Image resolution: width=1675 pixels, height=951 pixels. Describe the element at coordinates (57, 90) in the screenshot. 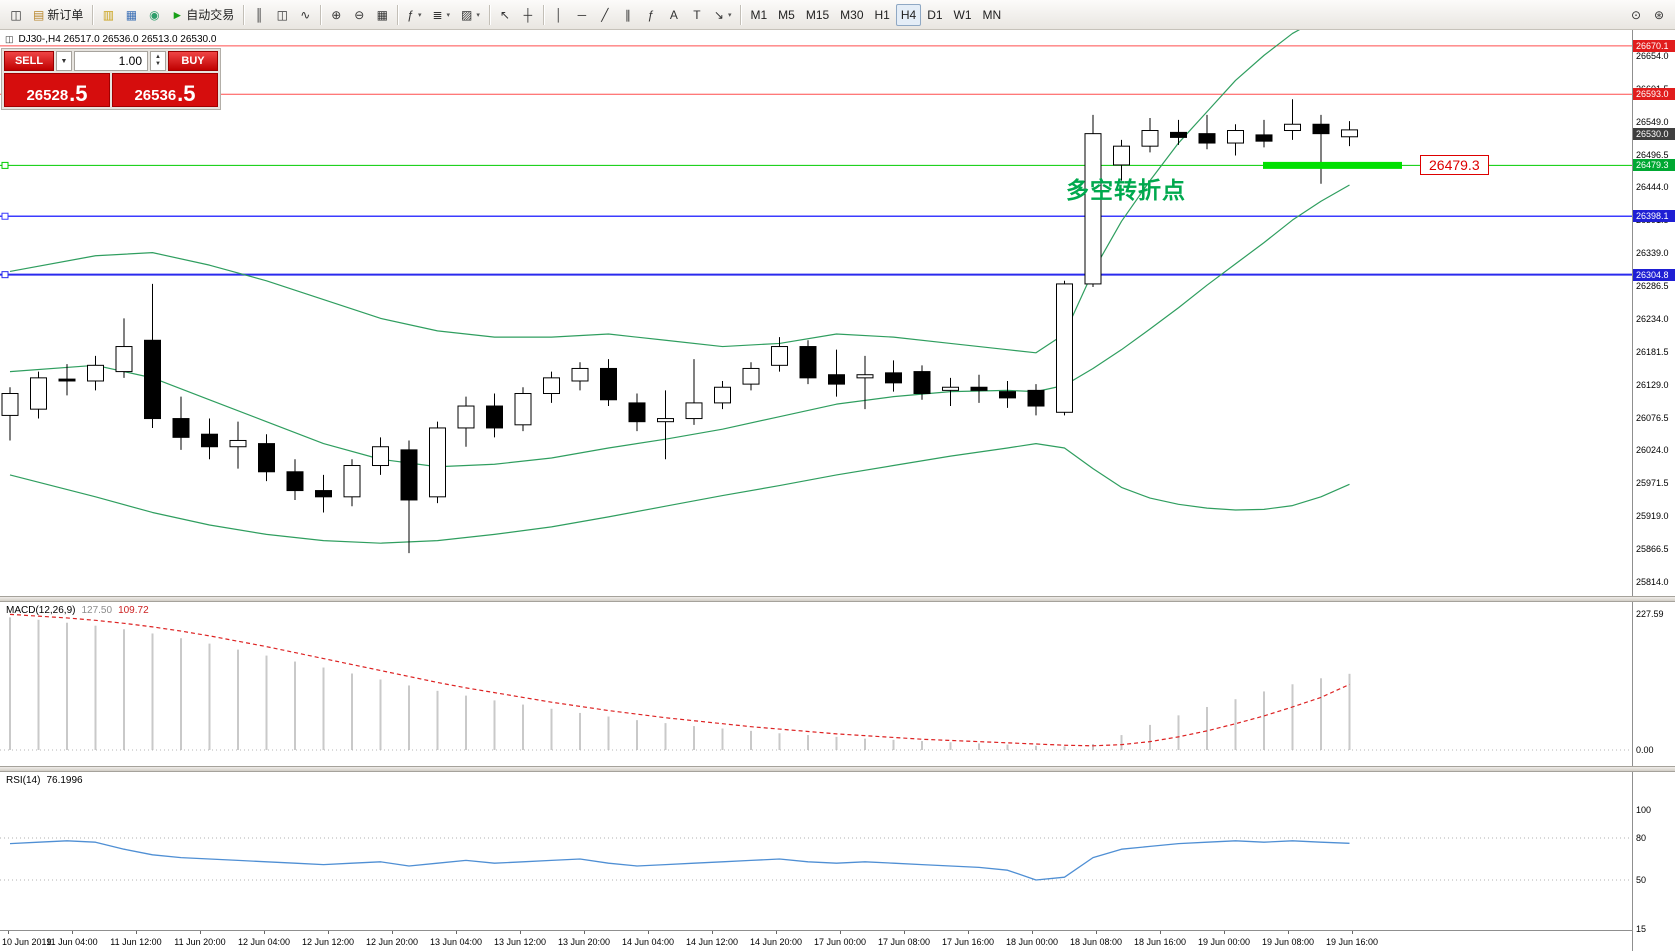

I see `sell-price-box: 26528 .5` at that location.